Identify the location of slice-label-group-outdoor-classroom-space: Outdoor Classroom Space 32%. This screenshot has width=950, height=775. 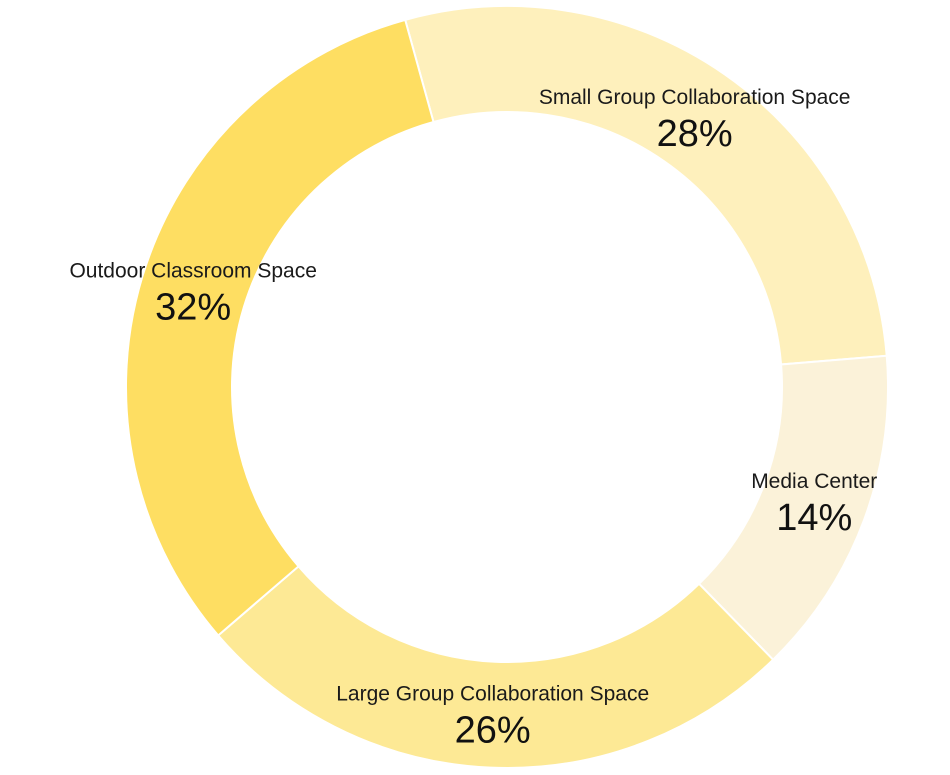
(192, 294).